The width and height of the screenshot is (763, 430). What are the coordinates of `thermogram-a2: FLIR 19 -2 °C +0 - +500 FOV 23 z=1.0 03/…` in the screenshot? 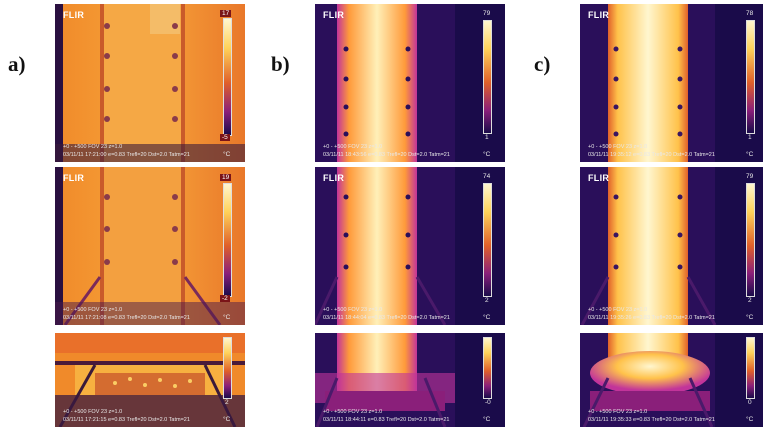 It's located at (150, 246).